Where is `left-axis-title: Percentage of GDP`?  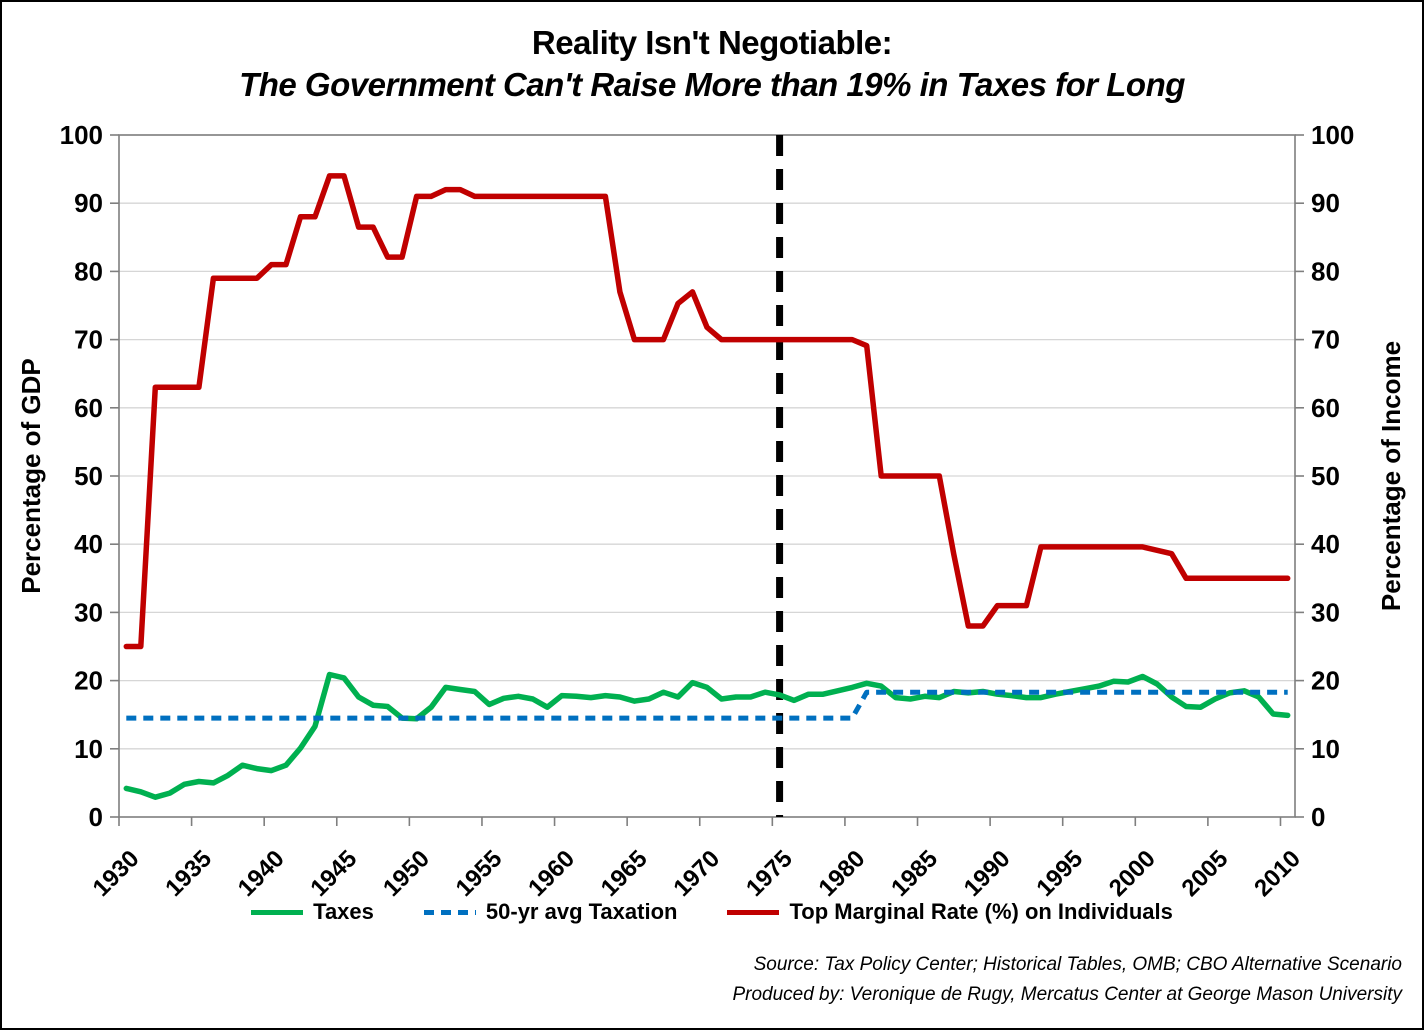
left-axis-title: Percentage of GDP is located at coordinates (31, 476).